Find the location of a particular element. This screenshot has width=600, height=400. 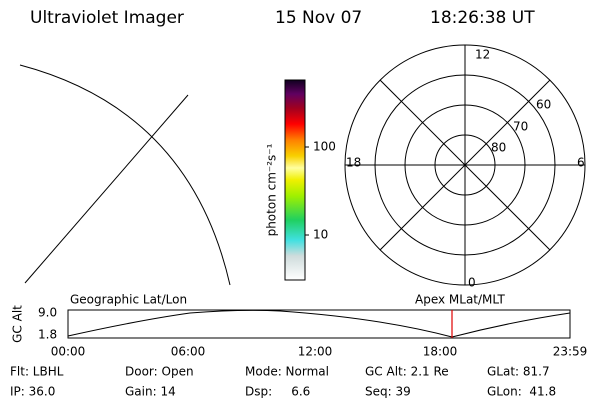

colorbar-label: photon cm⁻²s⁻¹ is located at coordinates (272, 189).